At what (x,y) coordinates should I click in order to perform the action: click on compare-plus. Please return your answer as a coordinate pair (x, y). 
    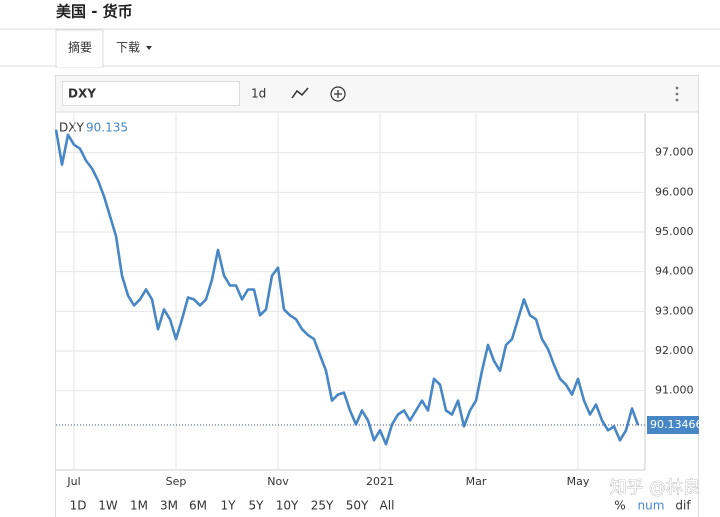
    Looking at the image, I should click on (338, 94).